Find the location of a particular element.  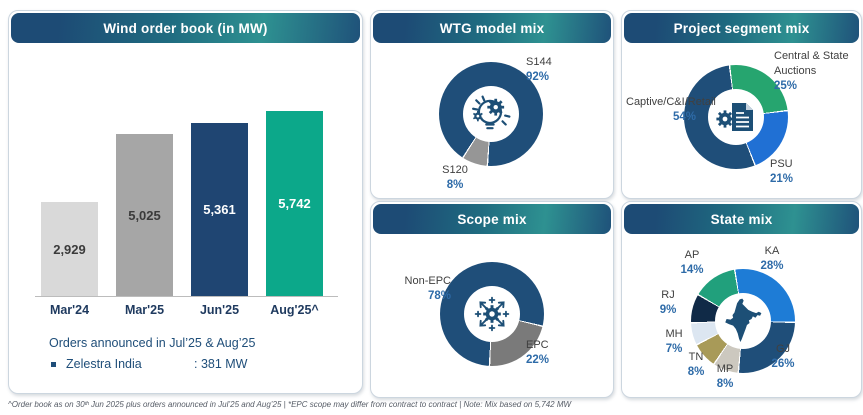

orders-item-value: : 381 MW is located at coordinates (221, 364).